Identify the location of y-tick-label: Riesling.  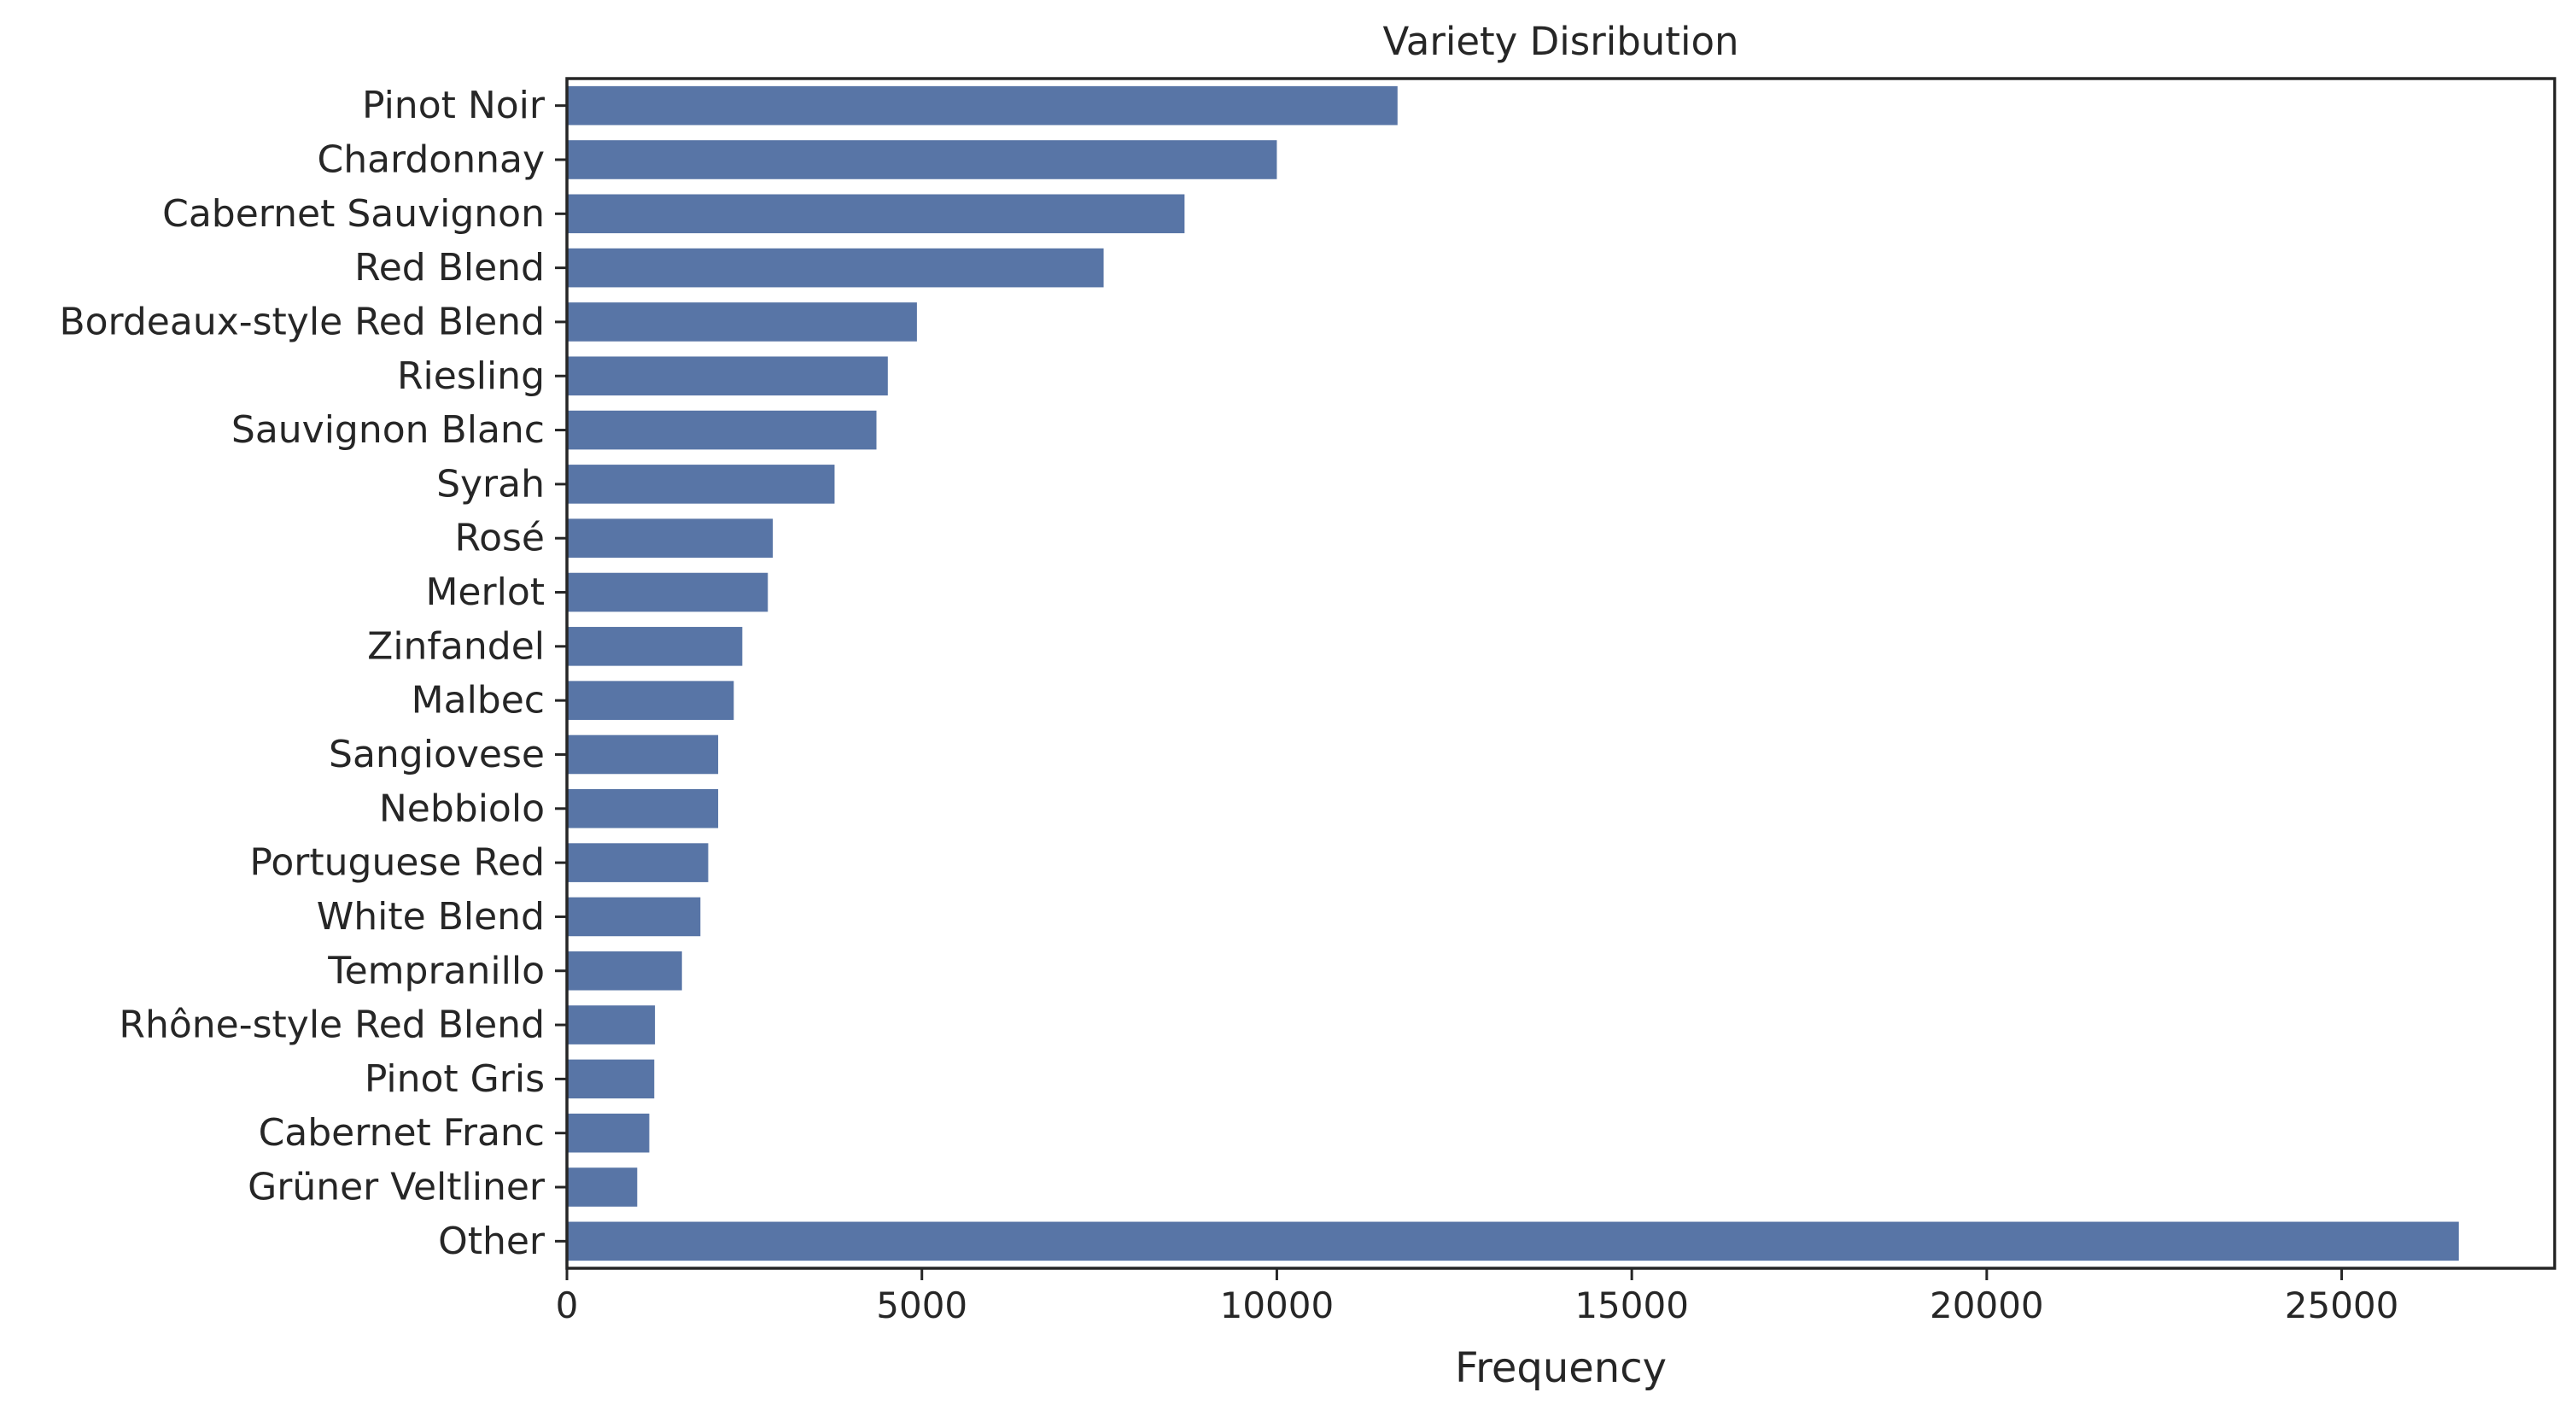
(471, 376).